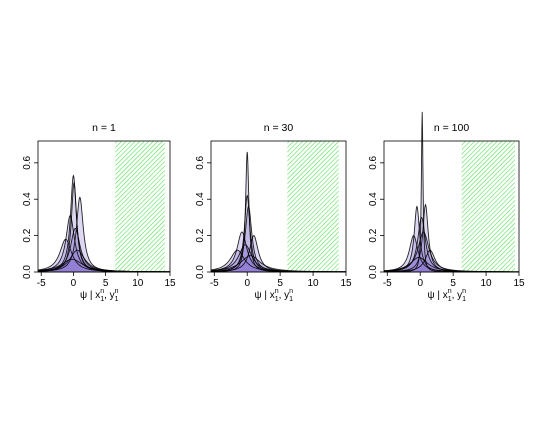 The width and height of the screenshot is (545, 423). Describe the element at coordinates (278, 264) in the screenshot. I see `density-curve` at that location.